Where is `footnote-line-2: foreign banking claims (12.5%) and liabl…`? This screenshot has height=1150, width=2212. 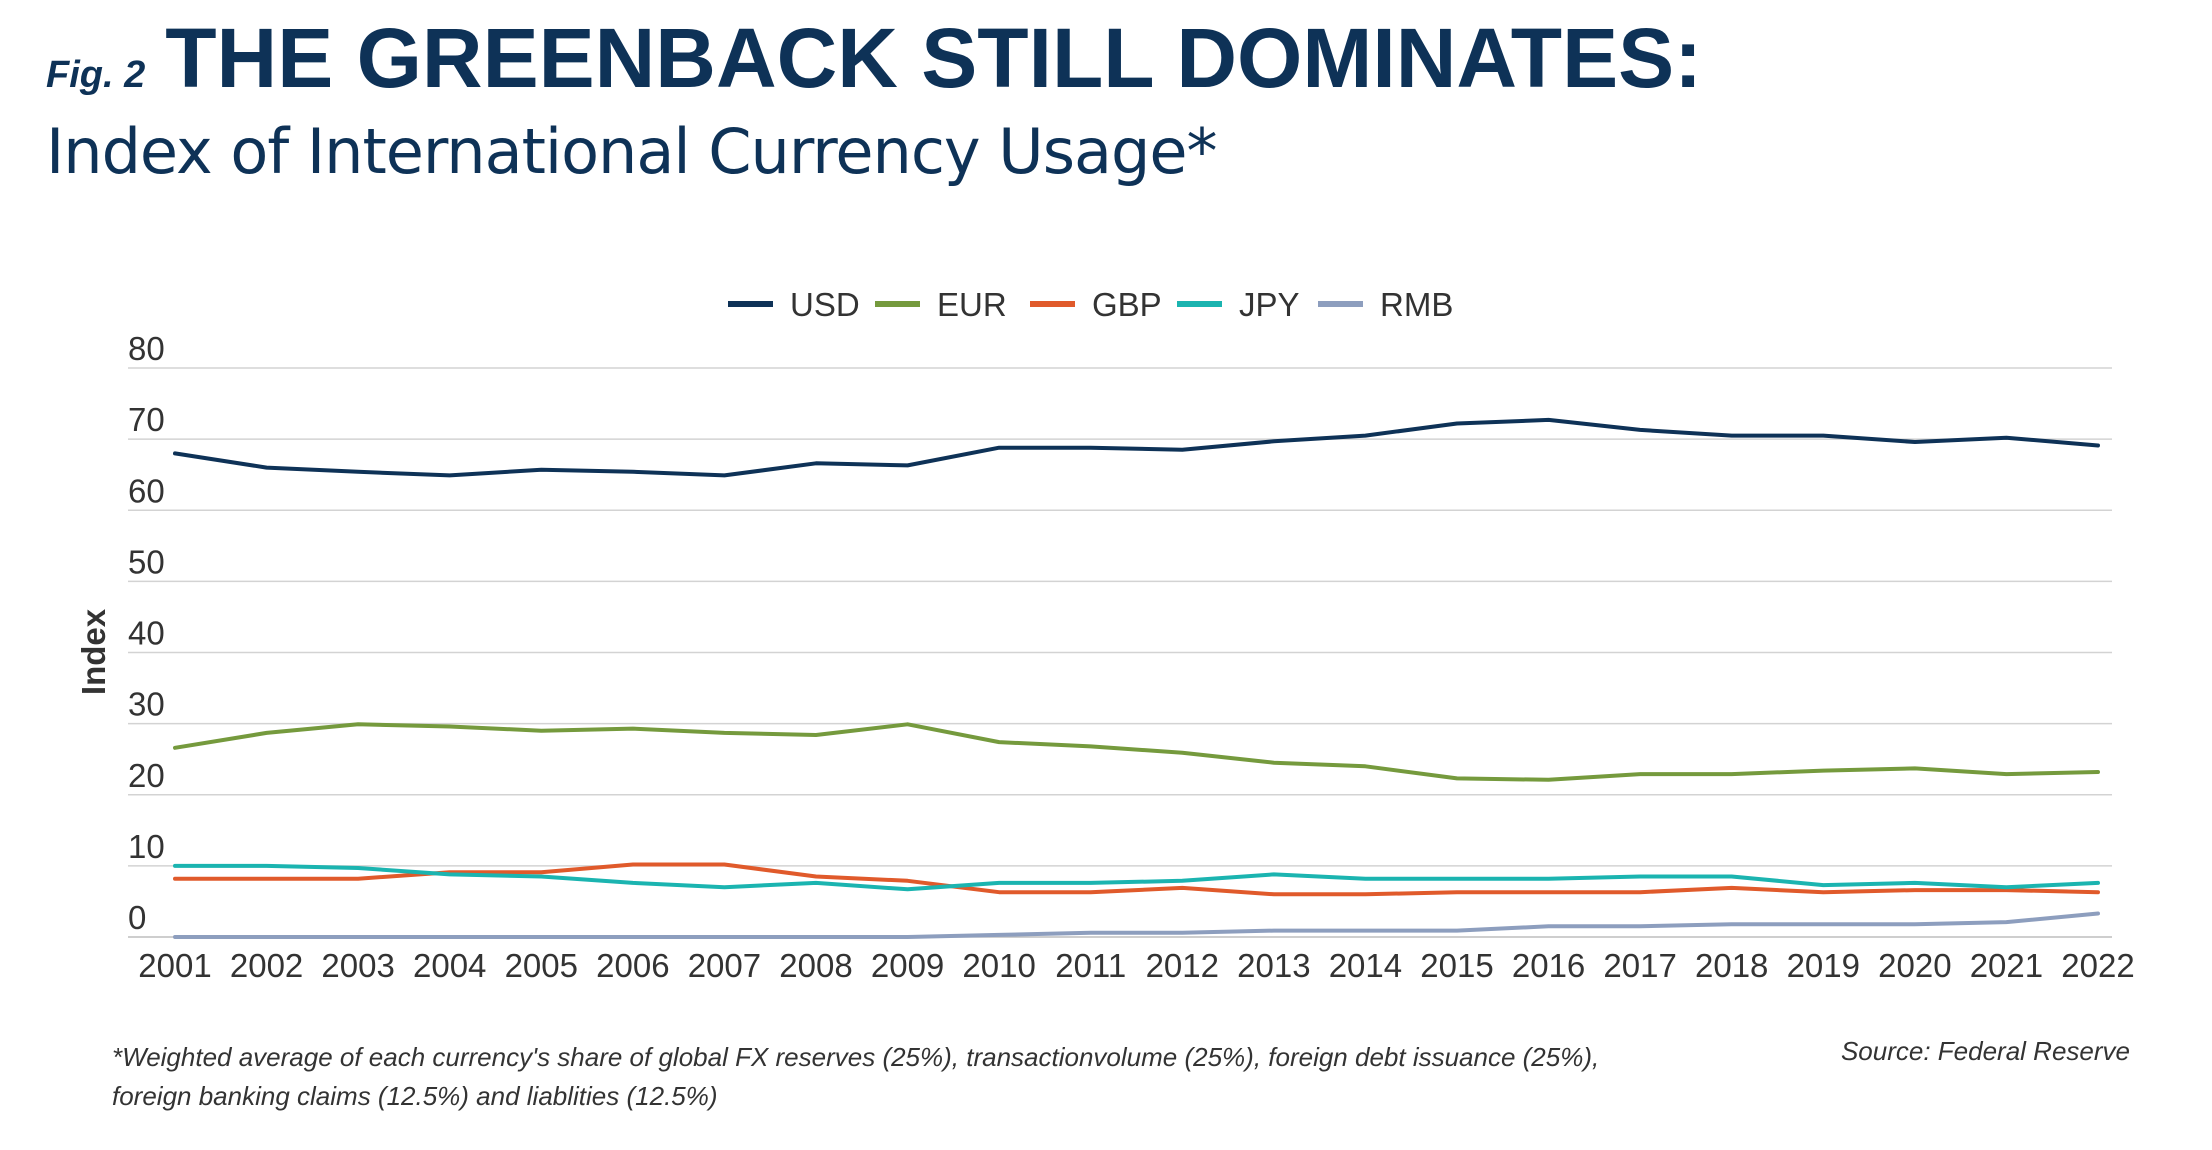 footnote-line-2: foreign banking claims (12.5%) and liabl… is located at coordinates (415, 1096).